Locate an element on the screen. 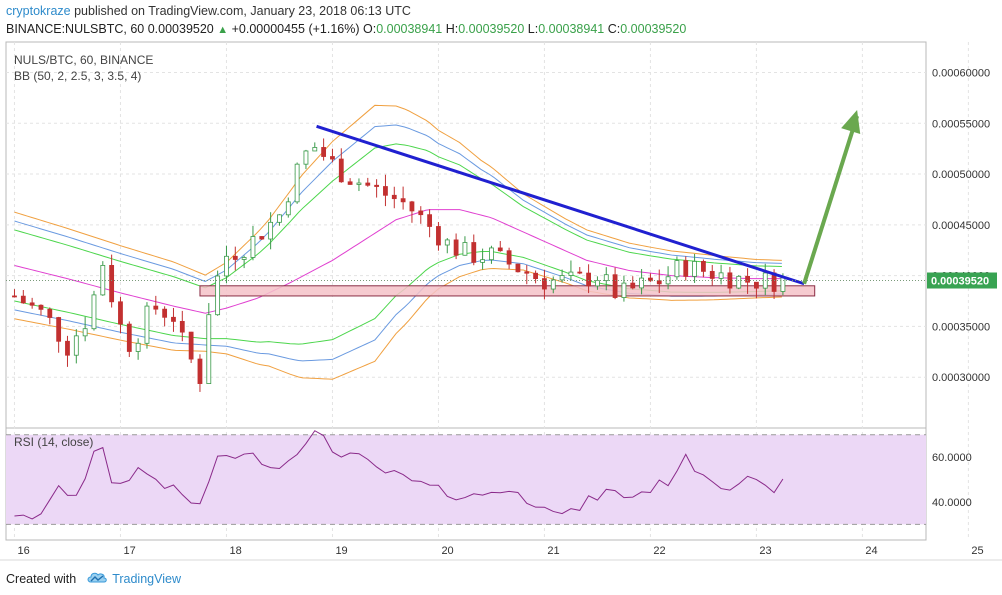 This screenshot has width=1002, height=595. tradingview-cloud-icon is located at coordinates (97, 578).